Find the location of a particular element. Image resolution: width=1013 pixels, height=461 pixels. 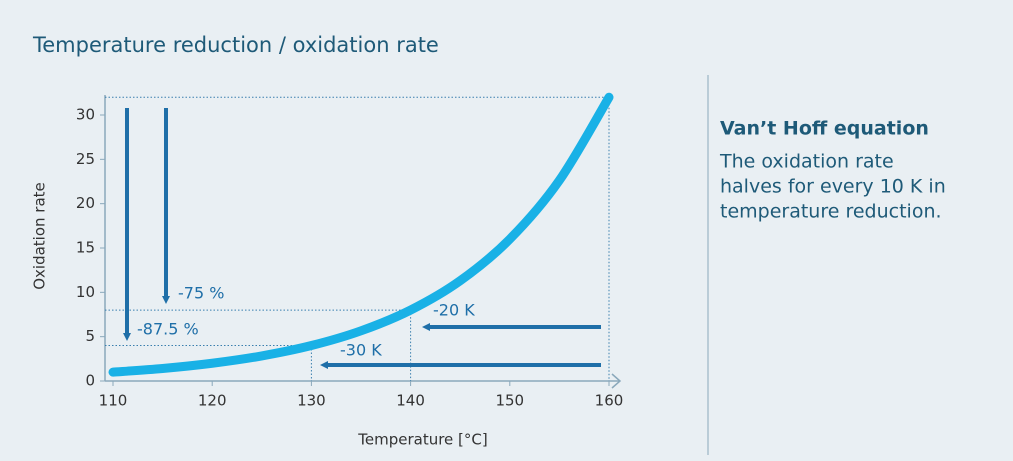

y-tick-label: 5 is located at coordinates (90, 336).